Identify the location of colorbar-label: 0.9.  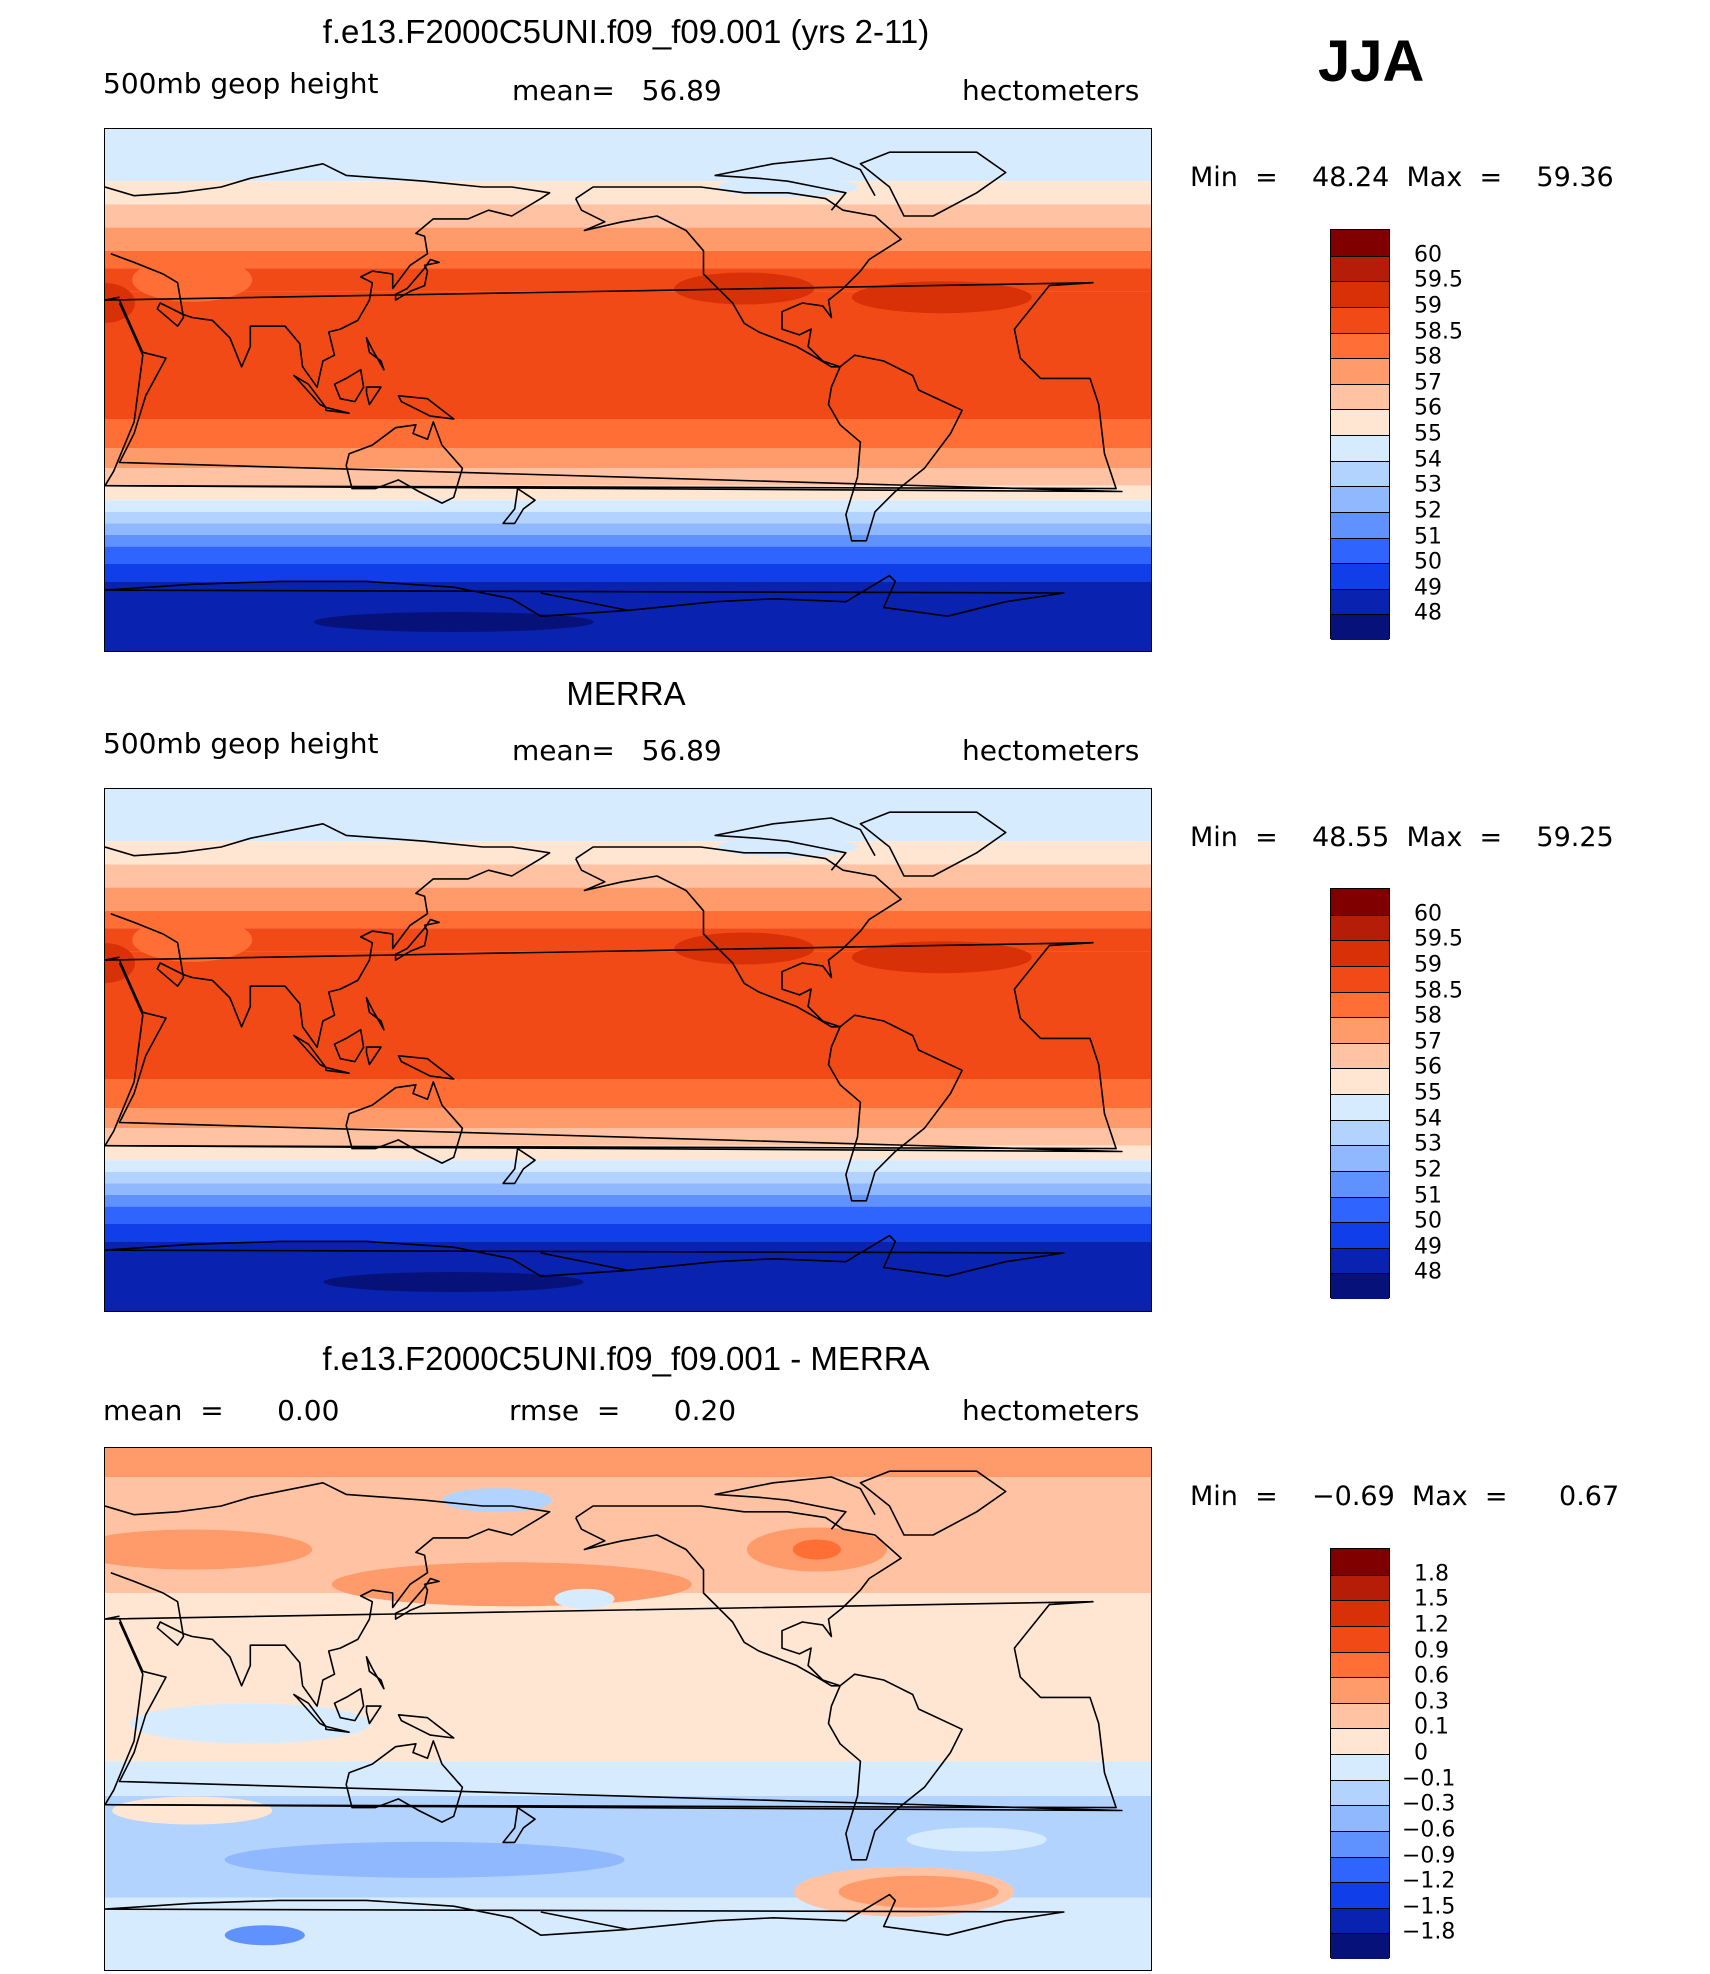
(1431, 1650).